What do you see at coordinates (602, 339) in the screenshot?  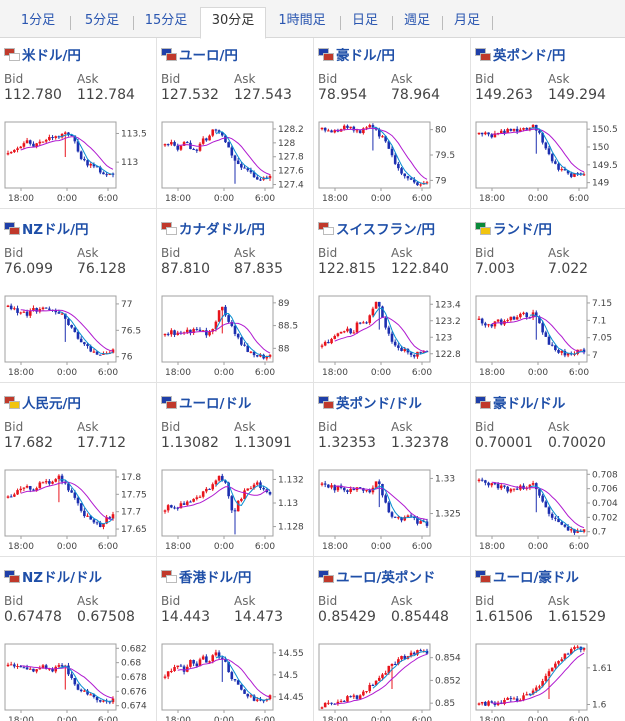 I see `y-tick-label: 7.05` at bounding box center [602, 339].